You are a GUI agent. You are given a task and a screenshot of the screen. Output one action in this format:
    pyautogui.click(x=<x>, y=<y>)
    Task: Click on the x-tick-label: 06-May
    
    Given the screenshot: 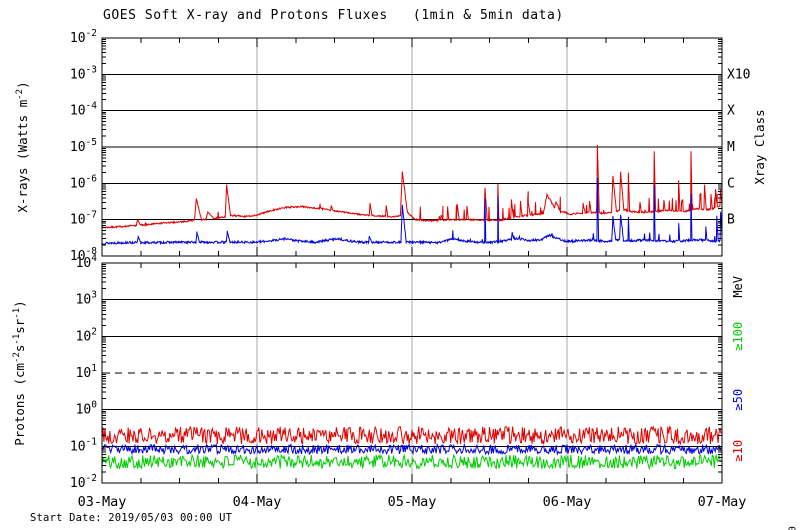 What is the action you would take?
    pyautogui.click(x=567, y=502)
    